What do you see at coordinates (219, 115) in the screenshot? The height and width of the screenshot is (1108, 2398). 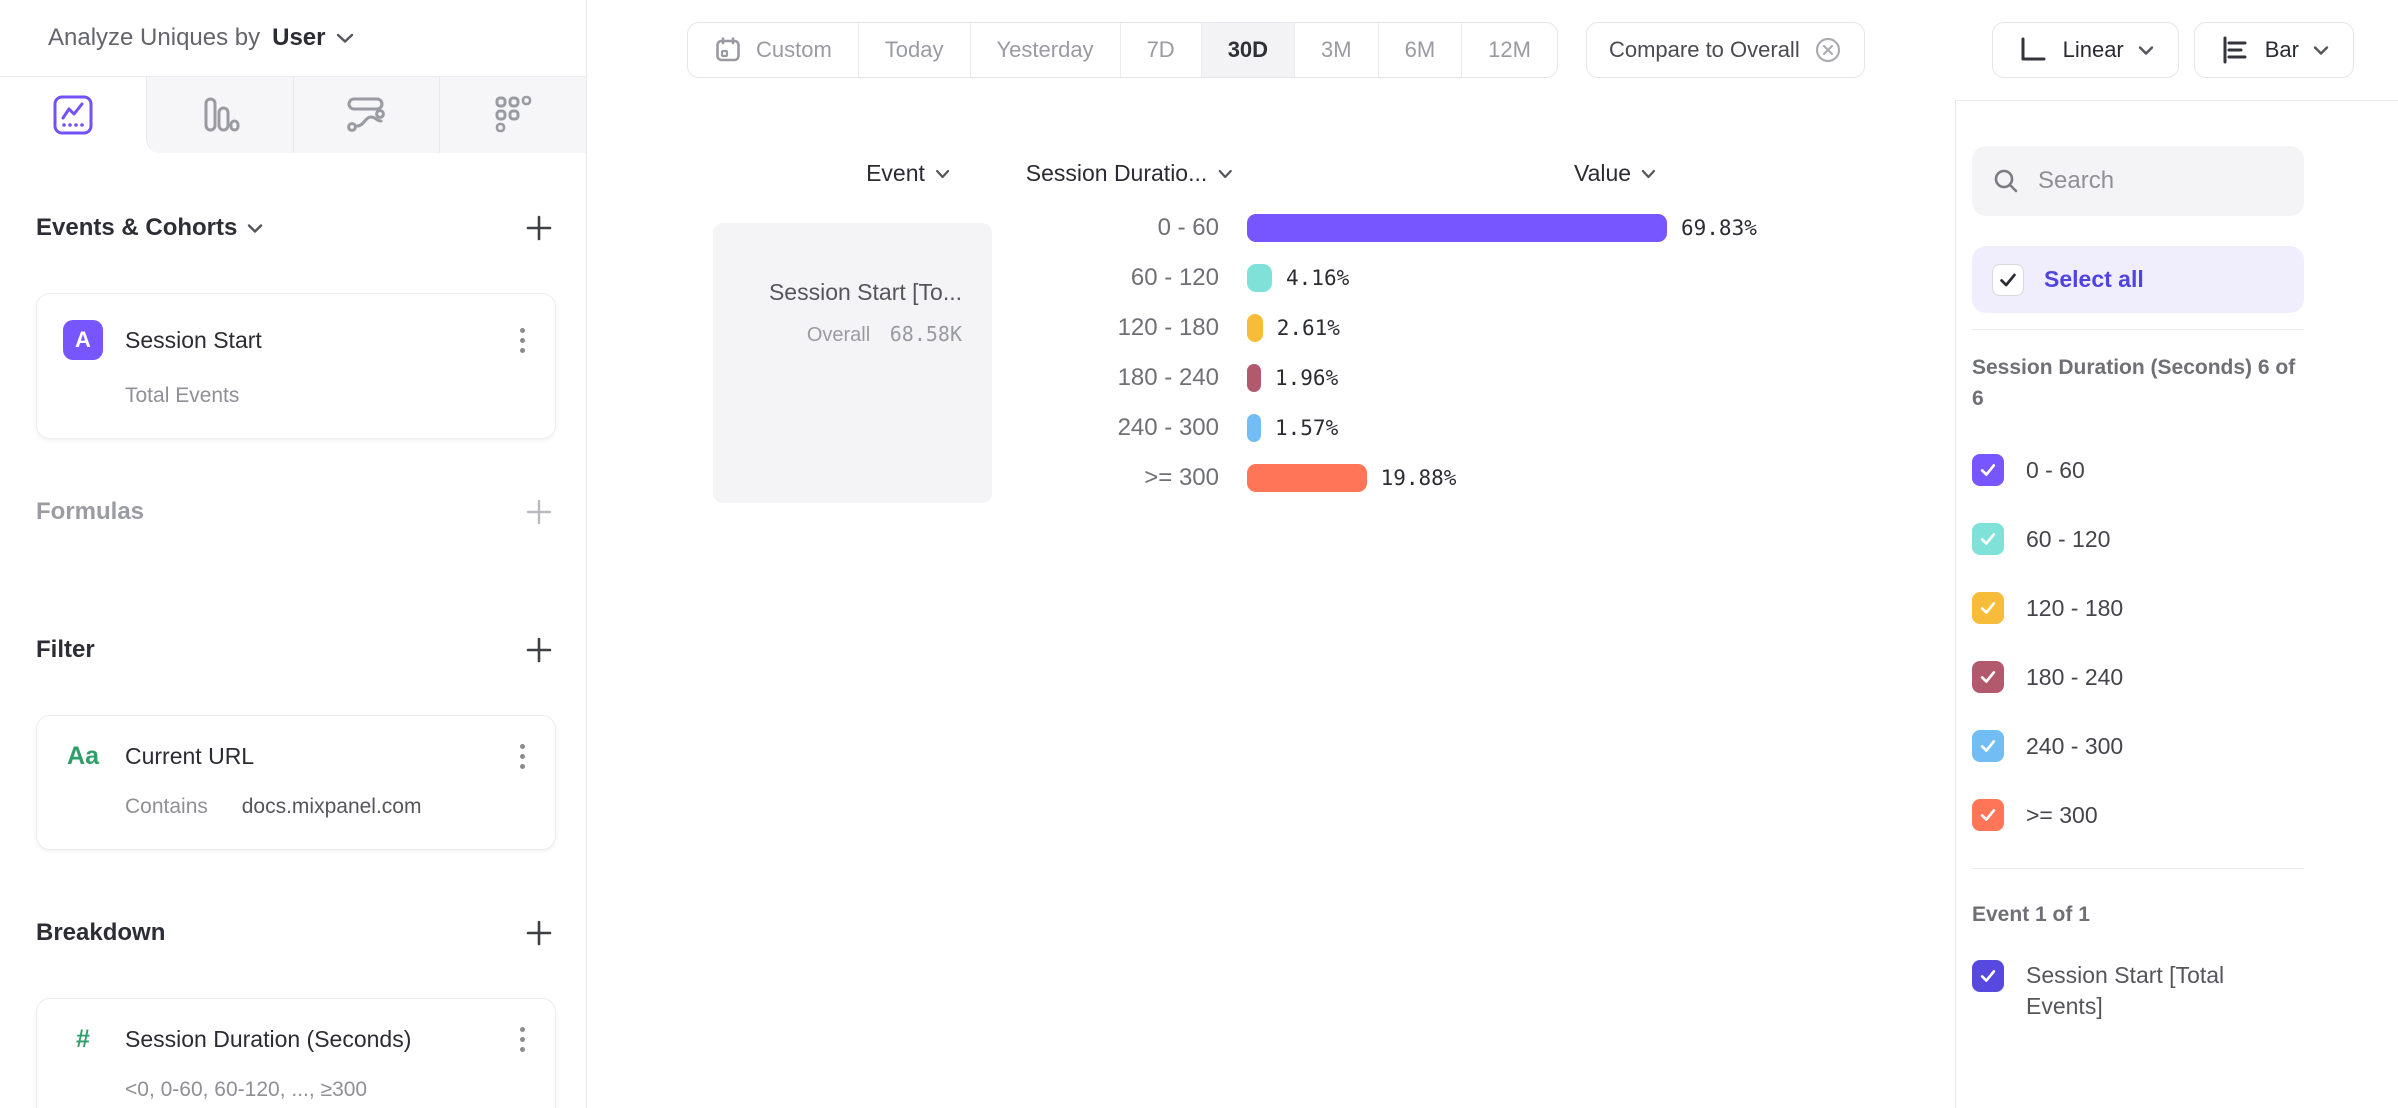 I see `tab-funnels` at bounding box center [219, 115].